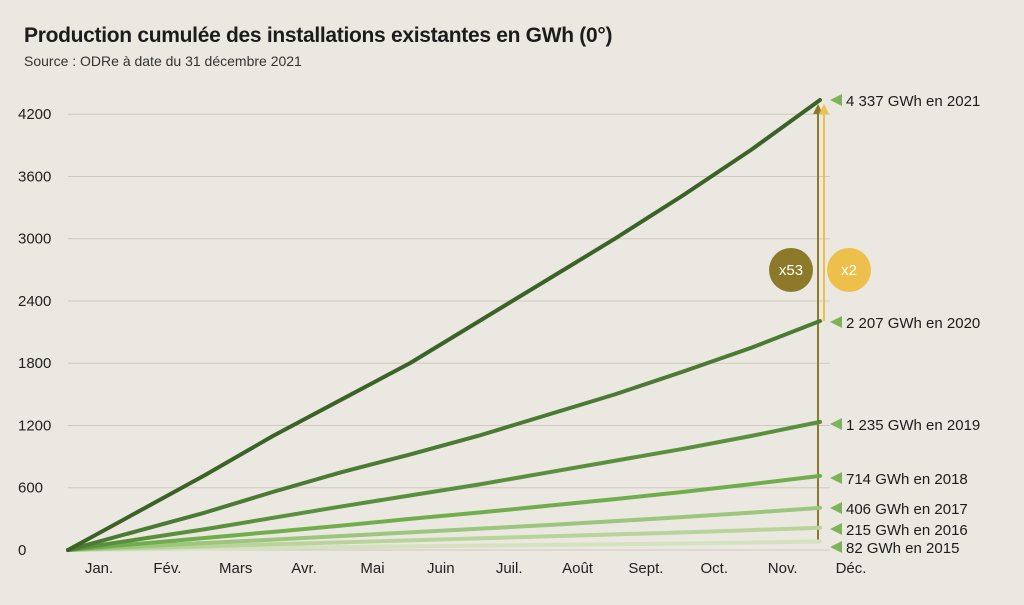  What do you see at coordinates (907, 530) in the screenshot?
I see `end-label: 215 GWh en 2016` at bounding box center [907, 530].